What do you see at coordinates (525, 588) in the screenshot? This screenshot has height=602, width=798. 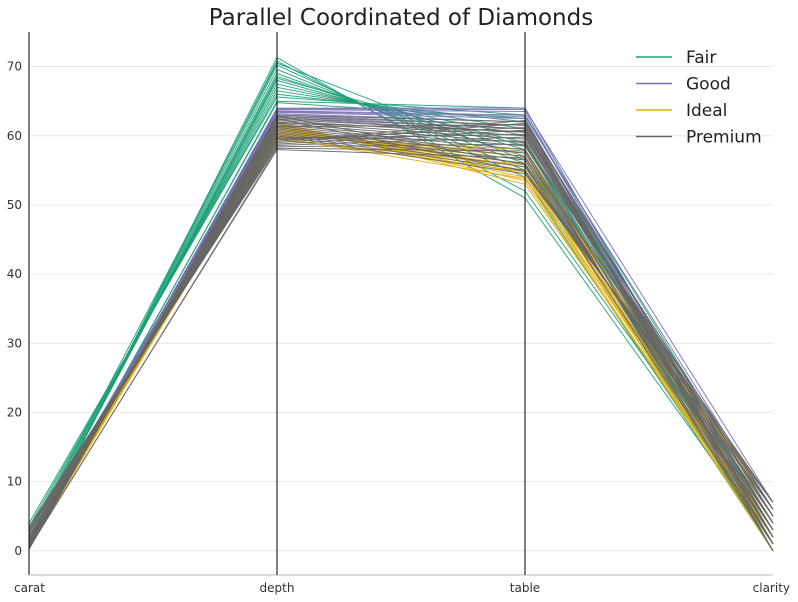 I see `x-axis-label: table` at bounding box center [525, 588].